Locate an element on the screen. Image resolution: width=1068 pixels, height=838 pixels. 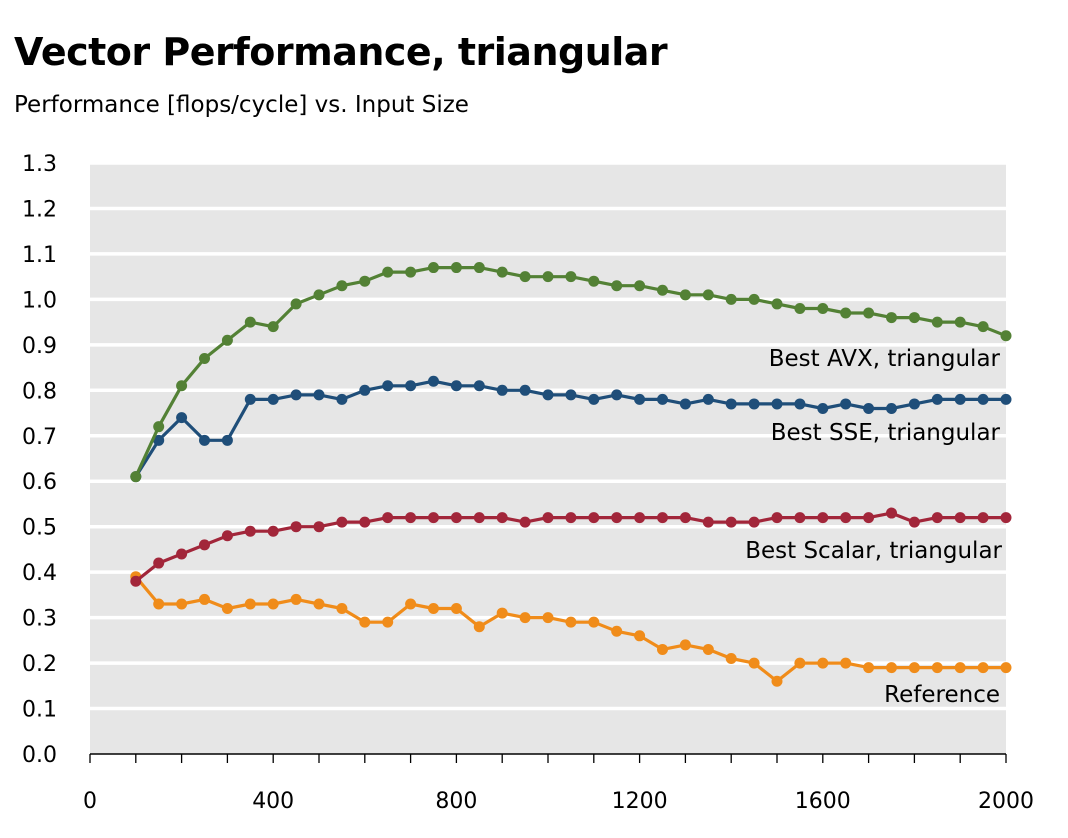
series-label: Best AVX, triangular is located at coordinates (885, 359).